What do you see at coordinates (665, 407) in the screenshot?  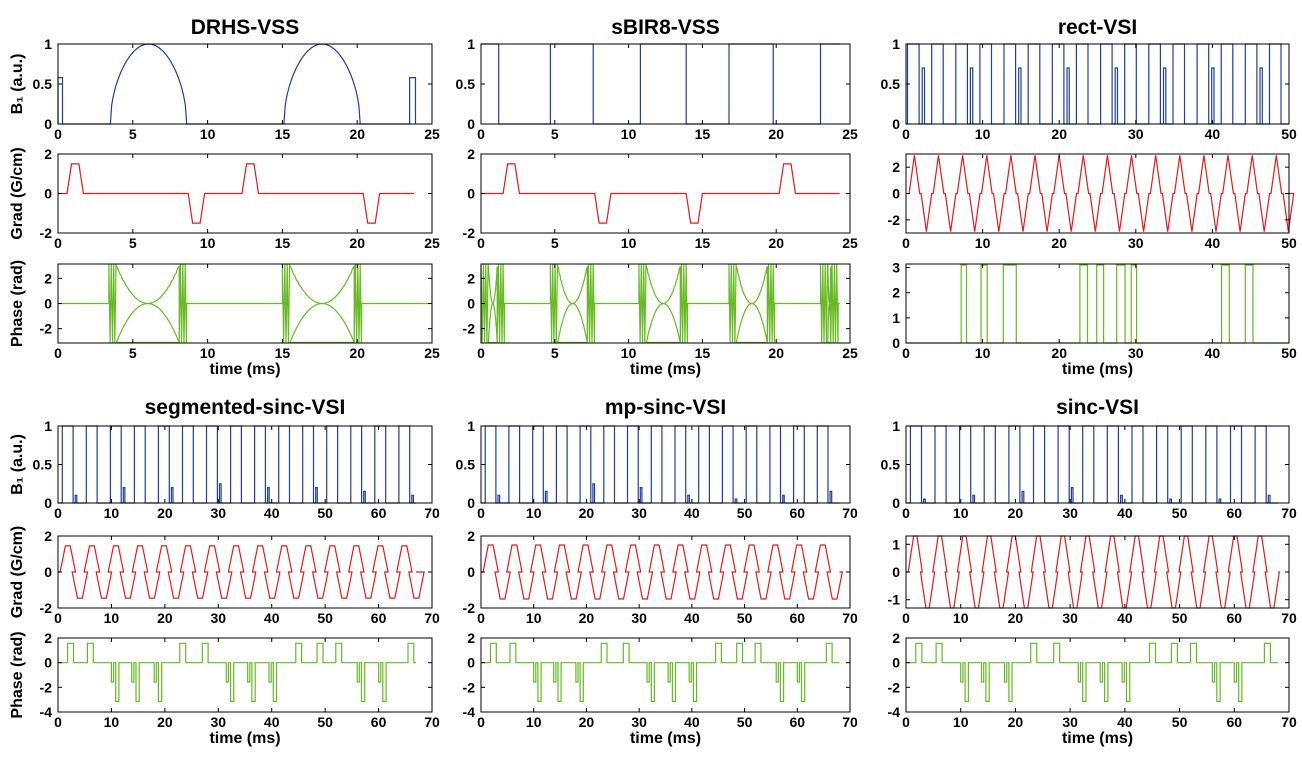 I see `panel-title: mp-sinc-VSI` at bounding box center [665, 407].